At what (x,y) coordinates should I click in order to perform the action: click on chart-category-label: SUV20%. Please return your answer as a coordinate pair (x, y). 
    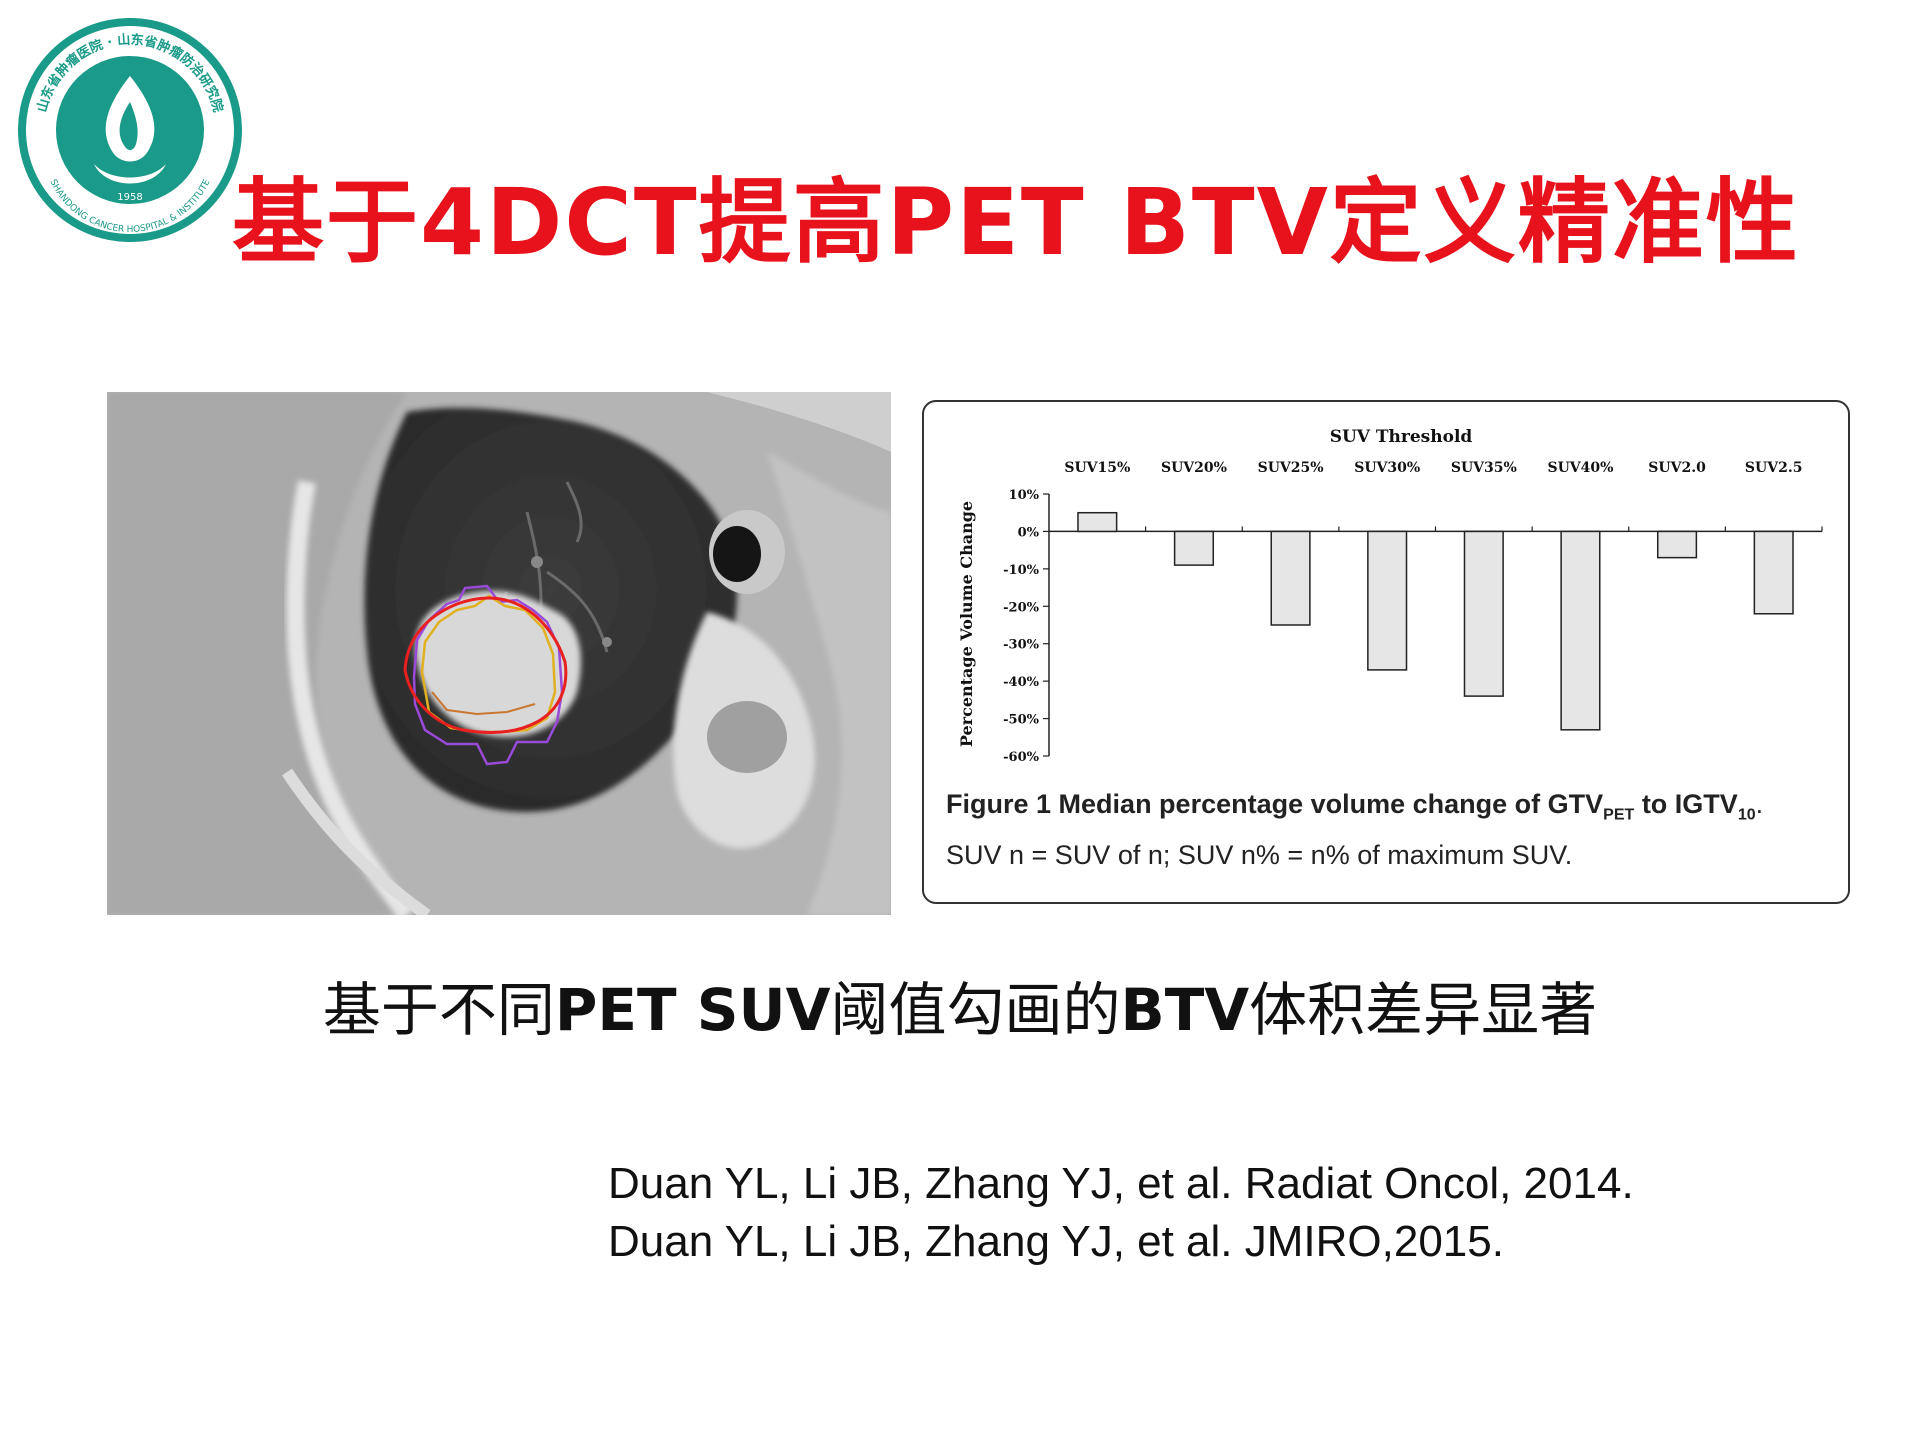
    Looking at the image, I should click on (1194, 468).